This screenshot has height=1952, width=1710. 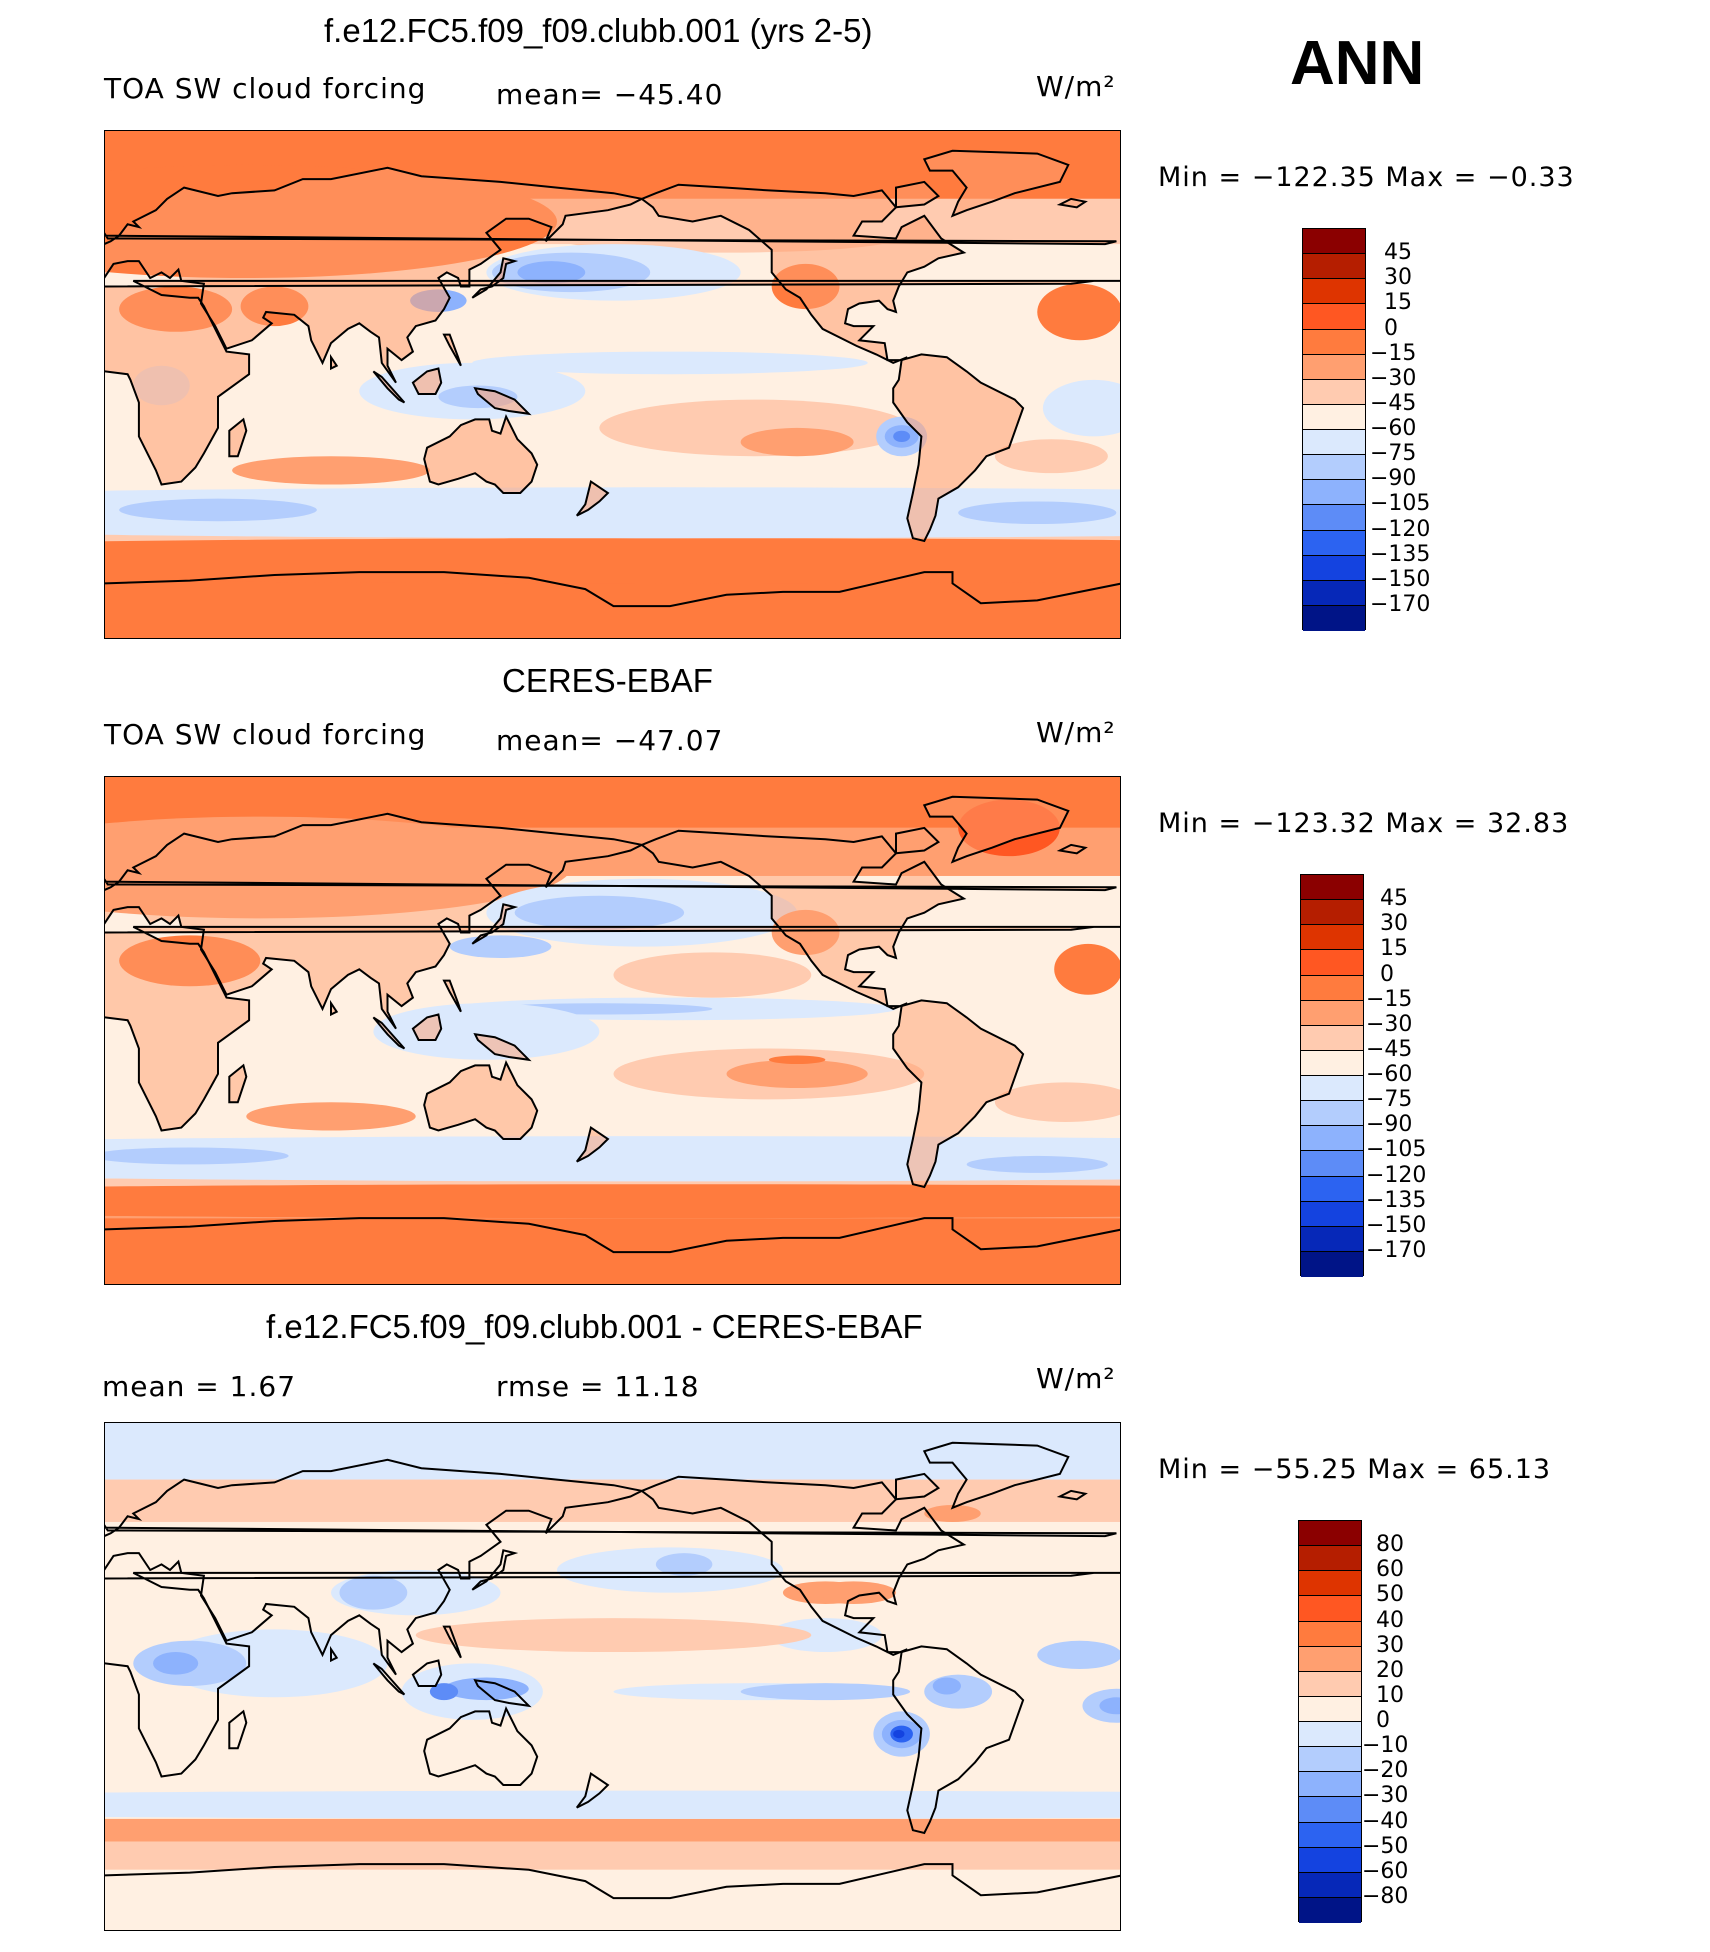 I want to click on colorbar-tick-label: −30, so click(x=1389, y=1024).